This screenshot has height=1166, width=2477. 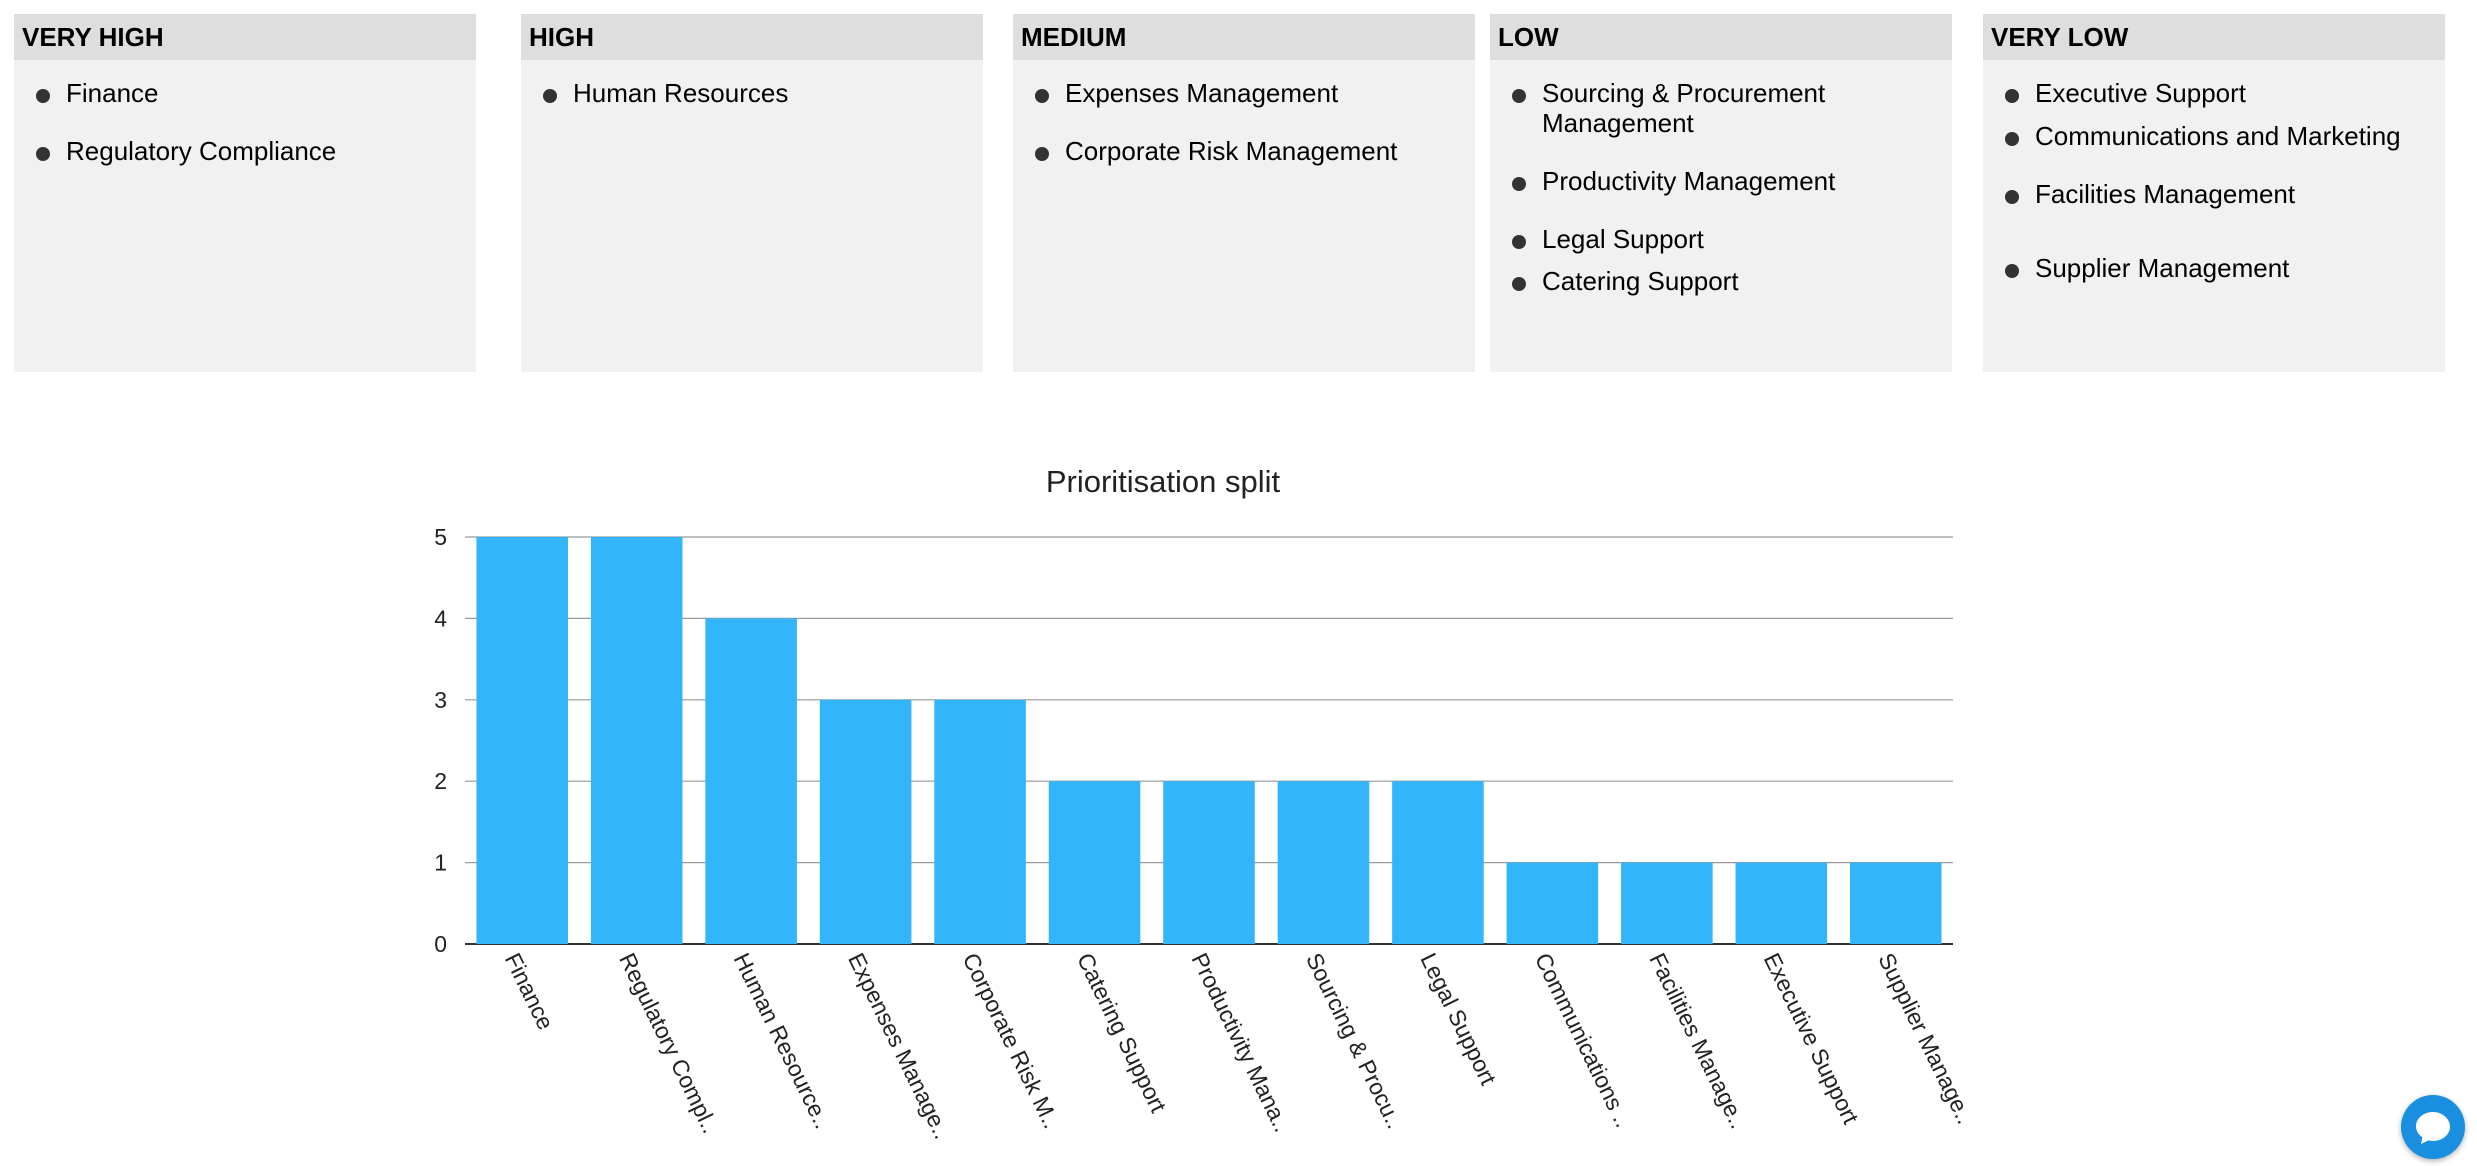 What do you see at coordinates (440, 740) in the screenshot?
I see `y-axis-labels: 0 1 2 3 4 5` at bounding box center [440, 740].